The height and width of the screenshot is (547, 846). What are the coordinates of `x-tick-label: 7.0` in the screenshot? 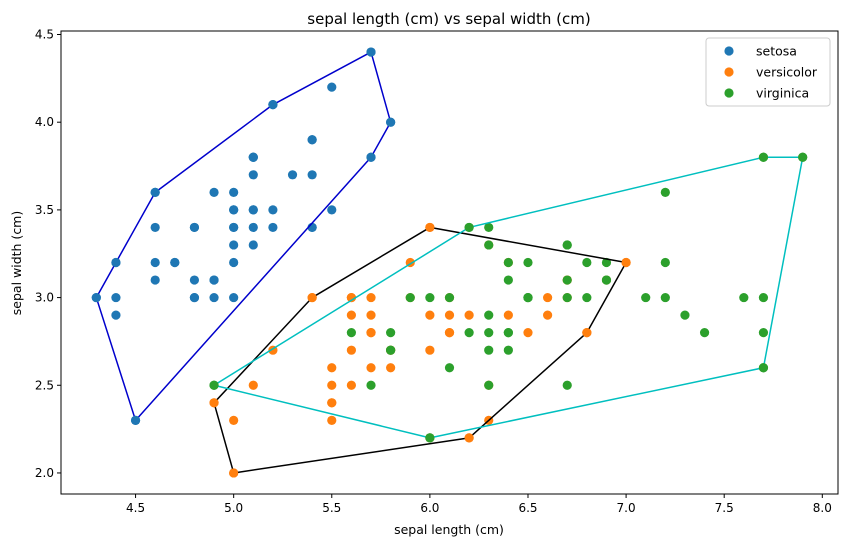 It's located at (626, 508).